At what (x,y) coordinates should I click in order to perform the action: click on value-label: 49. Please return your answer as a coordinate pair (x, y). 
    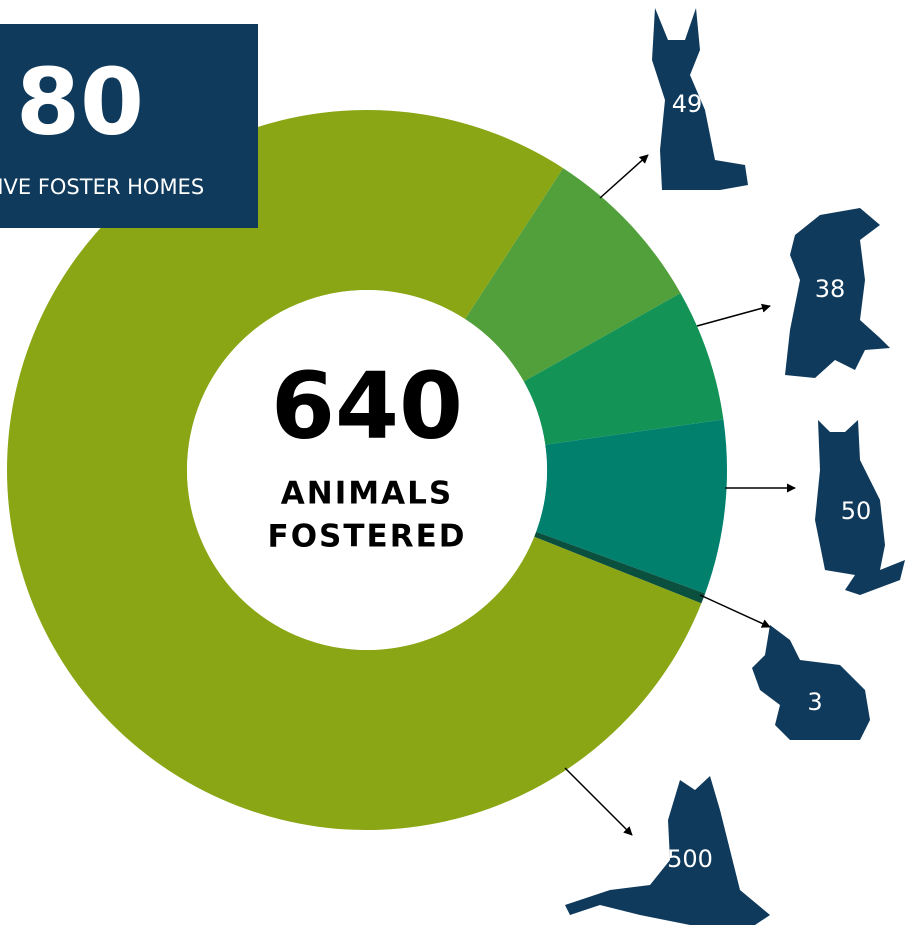
    Looking at the image, I should click on (687, 104).